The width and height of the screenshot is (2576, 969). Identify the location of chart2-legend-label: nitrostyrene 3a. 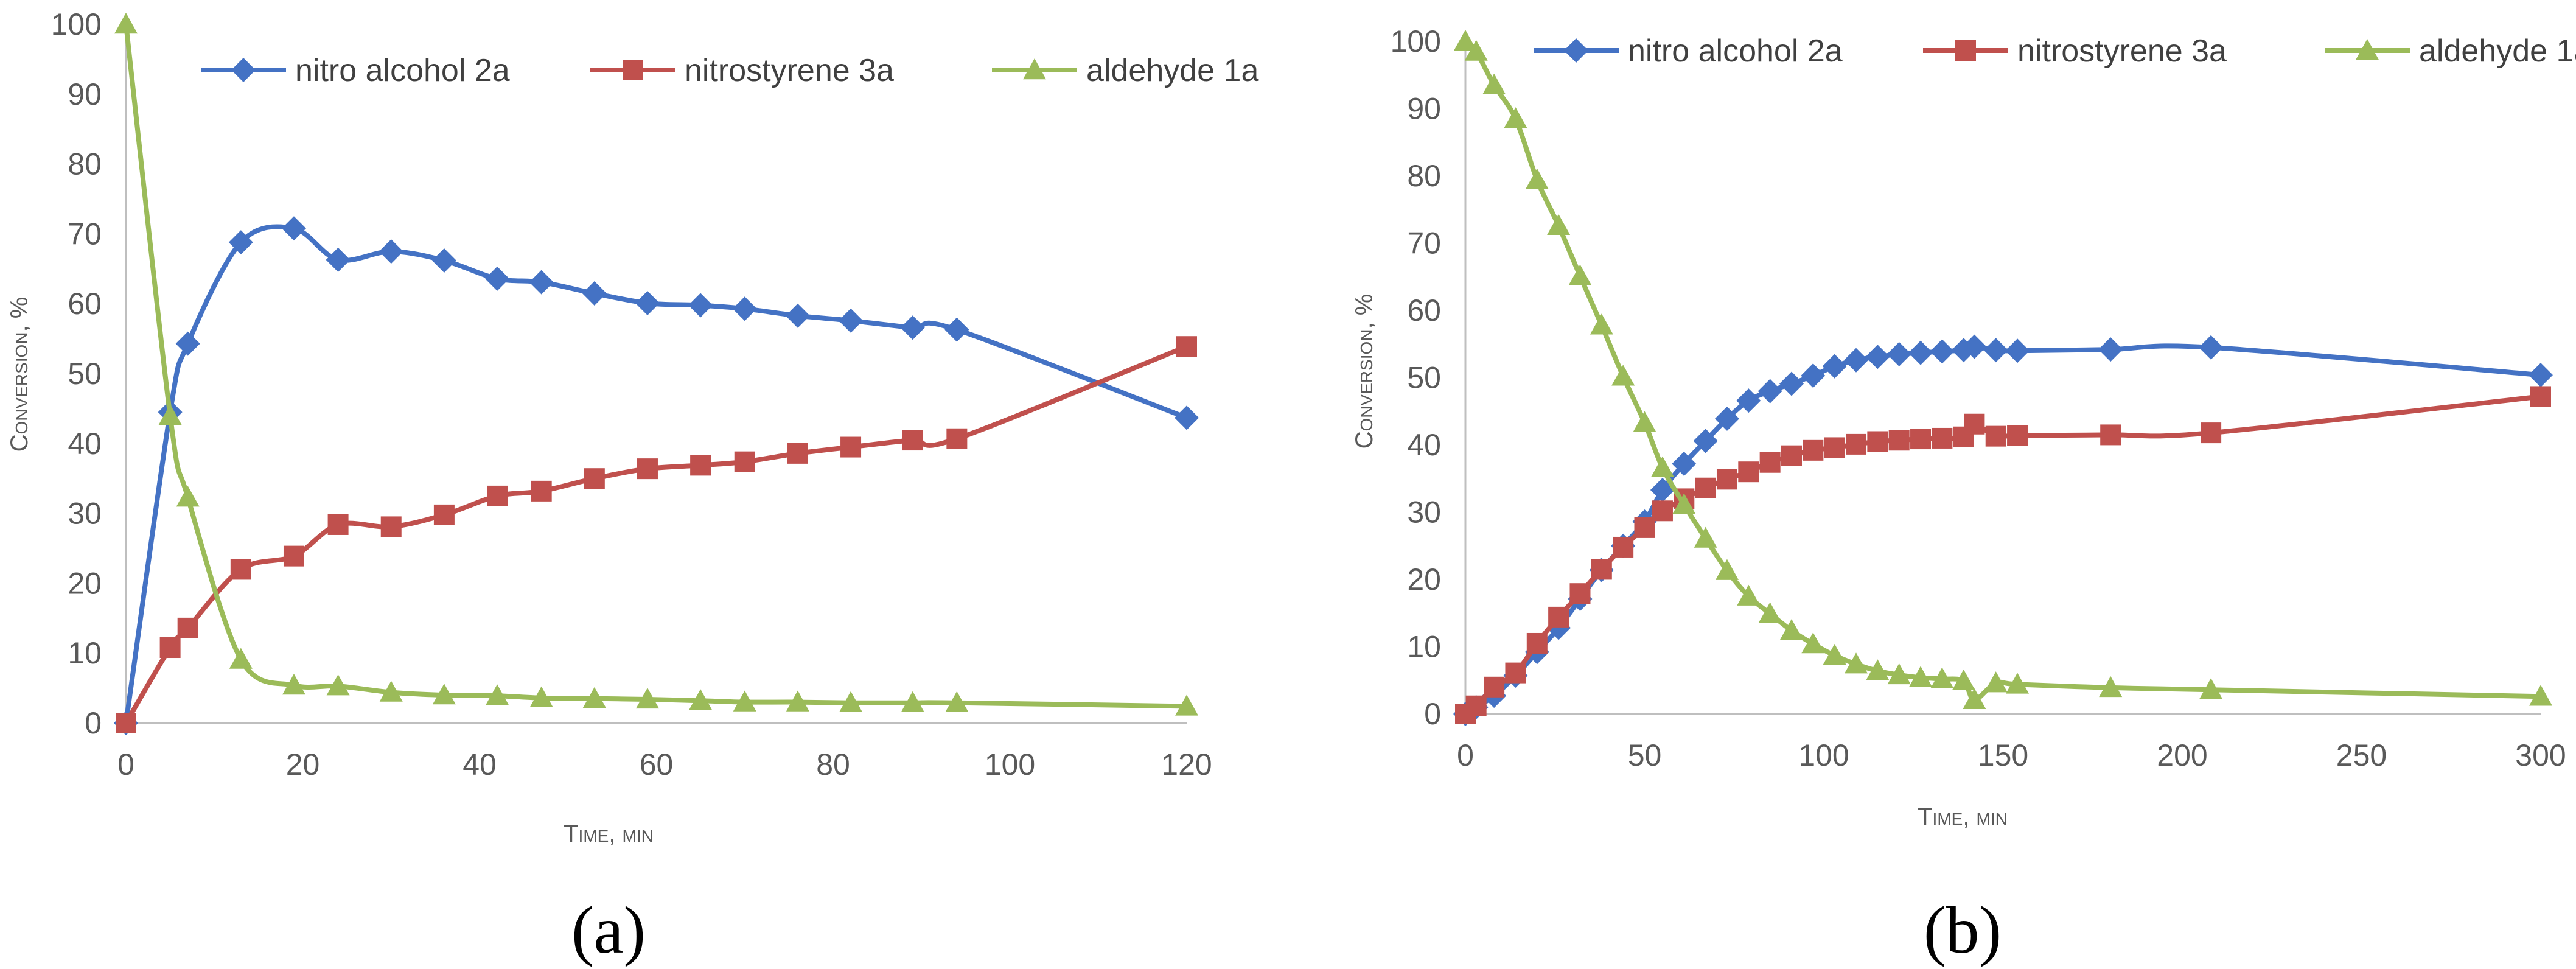
(2122, 51).